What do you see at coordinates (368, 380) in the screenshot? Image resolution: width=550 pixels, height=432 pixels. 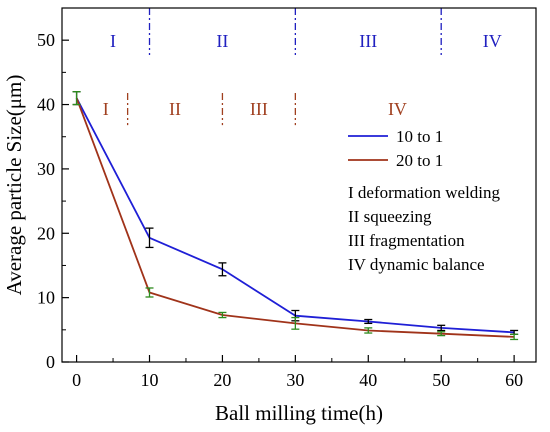 I see `x-tick-label: 40` at bounding box center [368, 380].